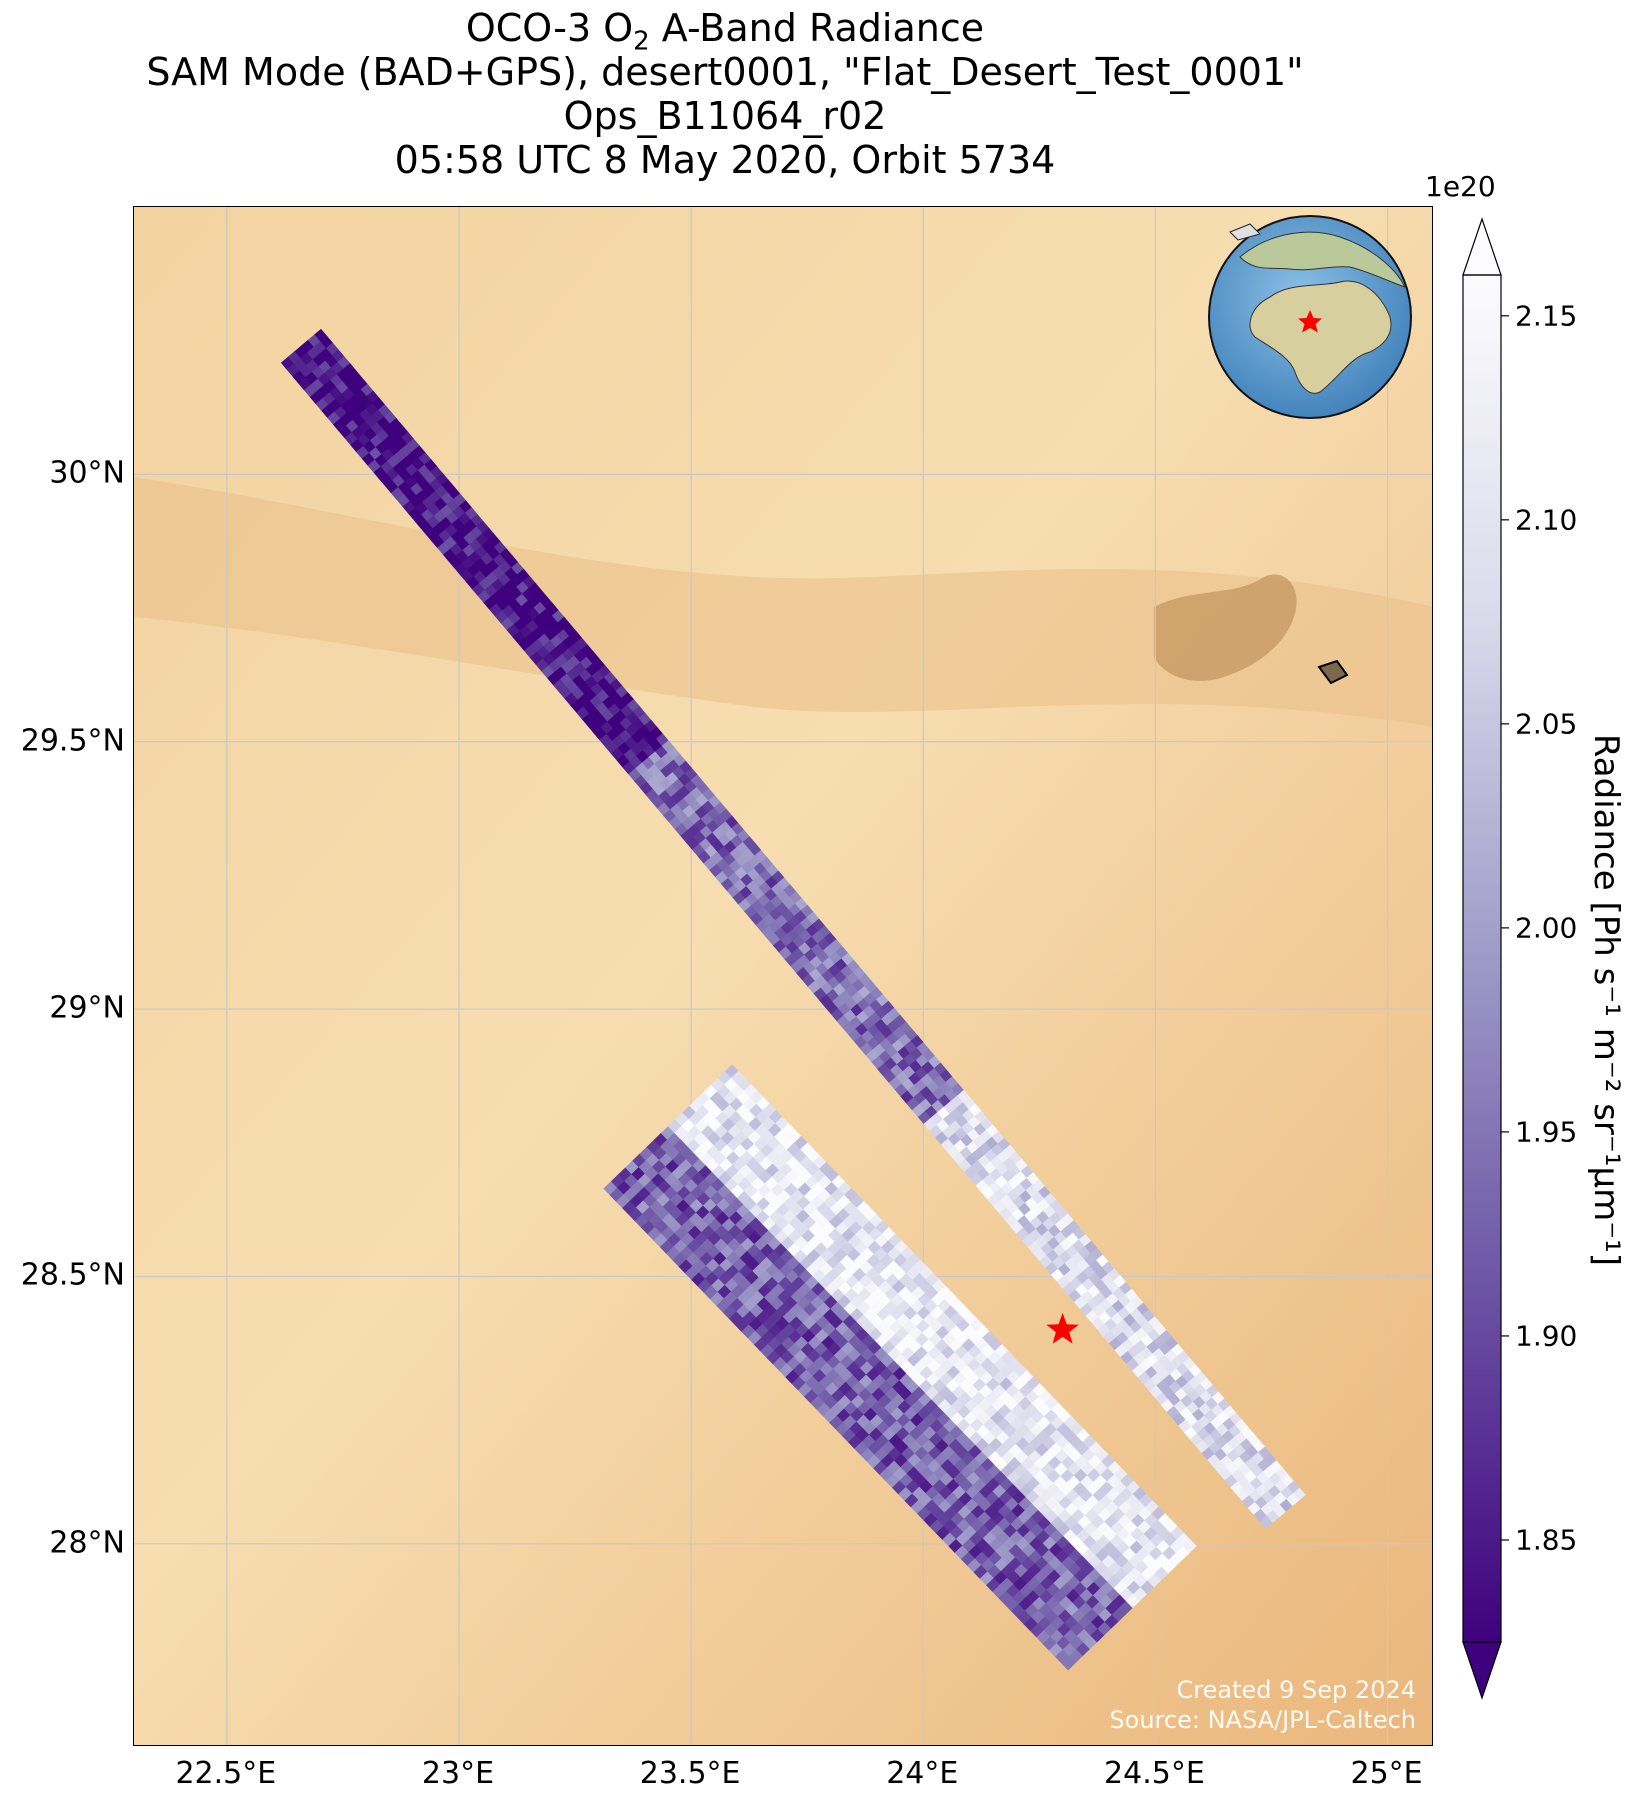  I want to click on title-line-1: OCO-3 O2 A-Band Radiance, so click(725, 31).